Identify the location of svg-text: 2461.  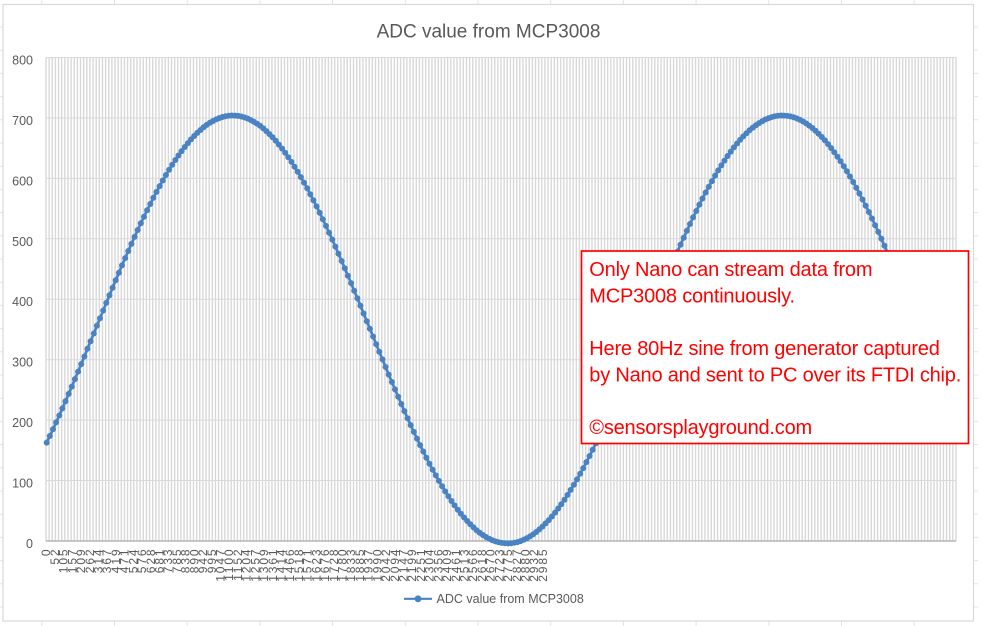
(456, 565).